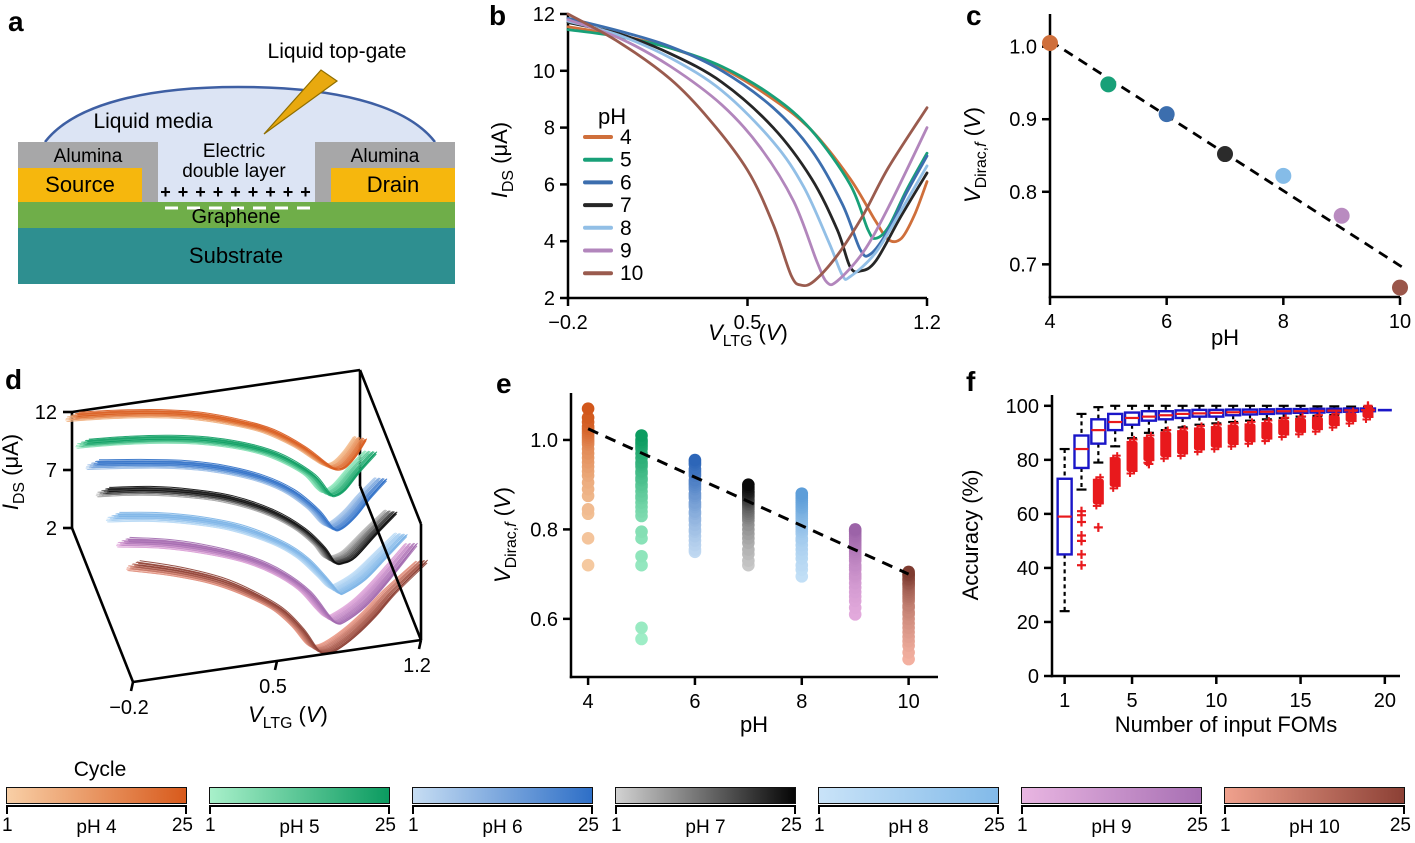 The image size is (1415, 843). What do you see at coordinates (16, 21) in the screenshot?
I see `panel-label-a: a` at bounding box center [16, 21].